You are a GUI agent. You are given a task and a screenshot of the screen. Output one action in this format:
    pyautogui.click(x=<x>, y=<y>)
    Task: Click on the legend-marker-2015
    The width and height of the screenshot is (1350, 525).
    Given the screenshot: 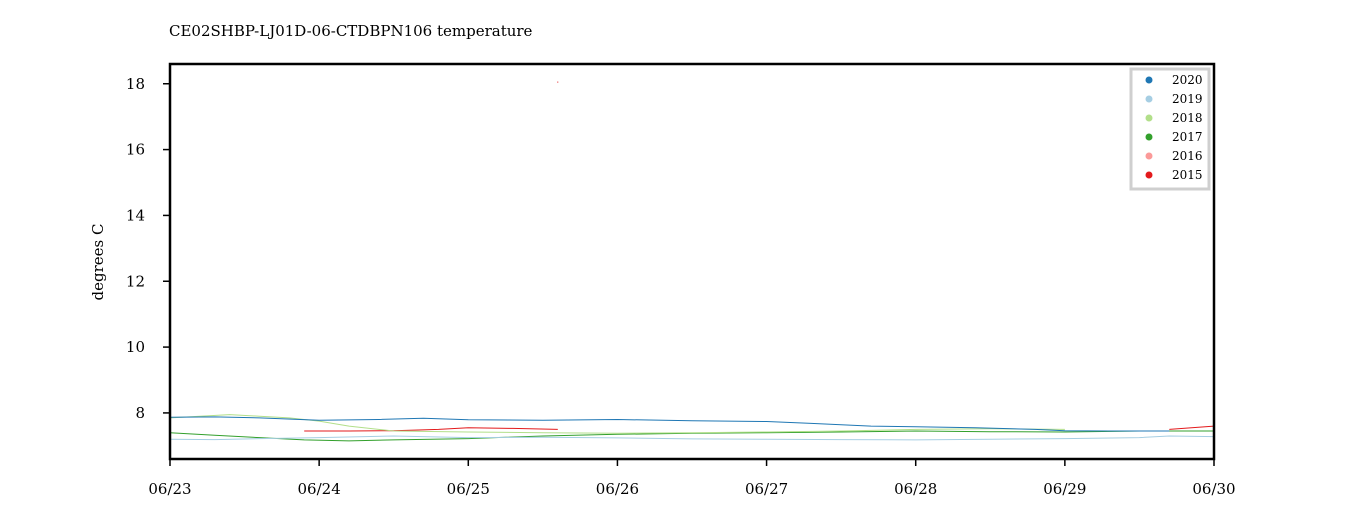 What is the action you would take?
    pyautogui.click(x=1149, y=175)
    